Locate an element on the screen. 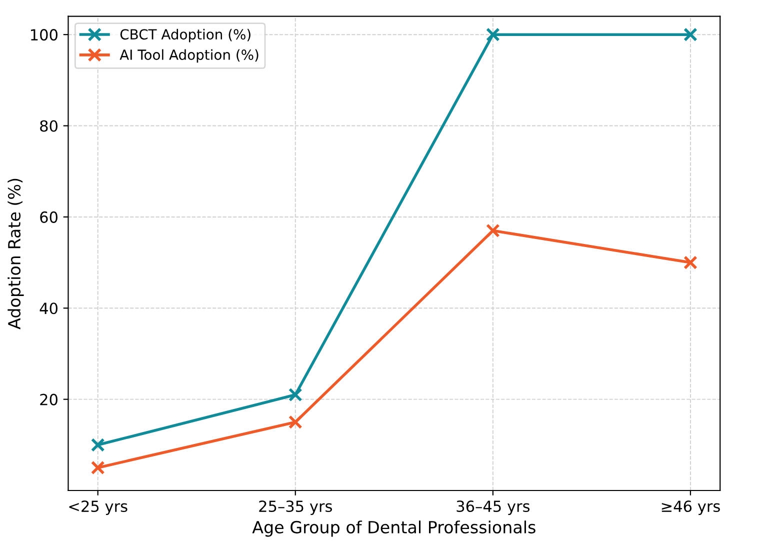  legend-label: AI Tool Adoption (%) is located at coordinates (189, 56).